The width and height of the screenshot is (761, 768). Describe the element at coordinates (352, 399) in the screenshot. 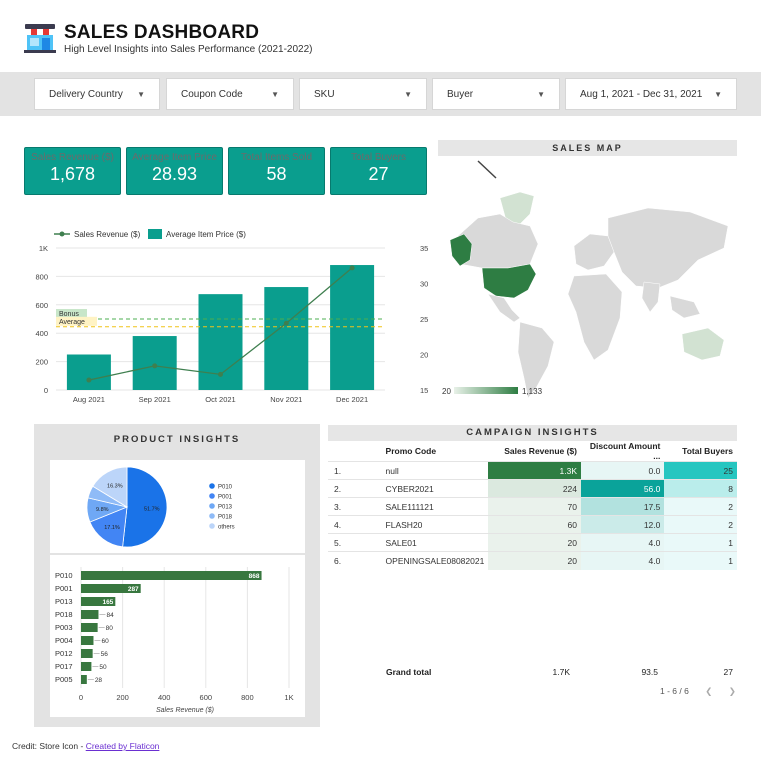

I see `x-axis-tick: Dec 2021` at that location.